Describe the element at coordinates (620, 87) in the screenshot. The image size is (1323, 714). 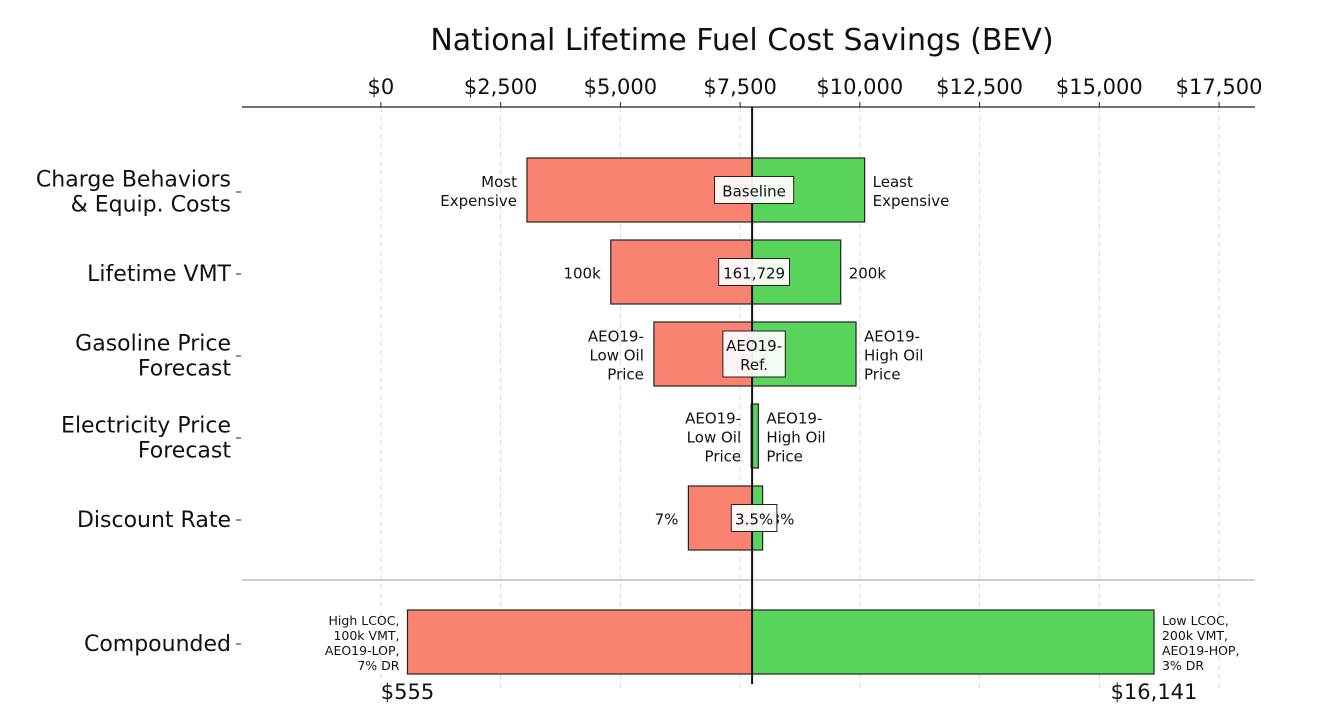
I see `x-tick-label: $5,000` at that location.